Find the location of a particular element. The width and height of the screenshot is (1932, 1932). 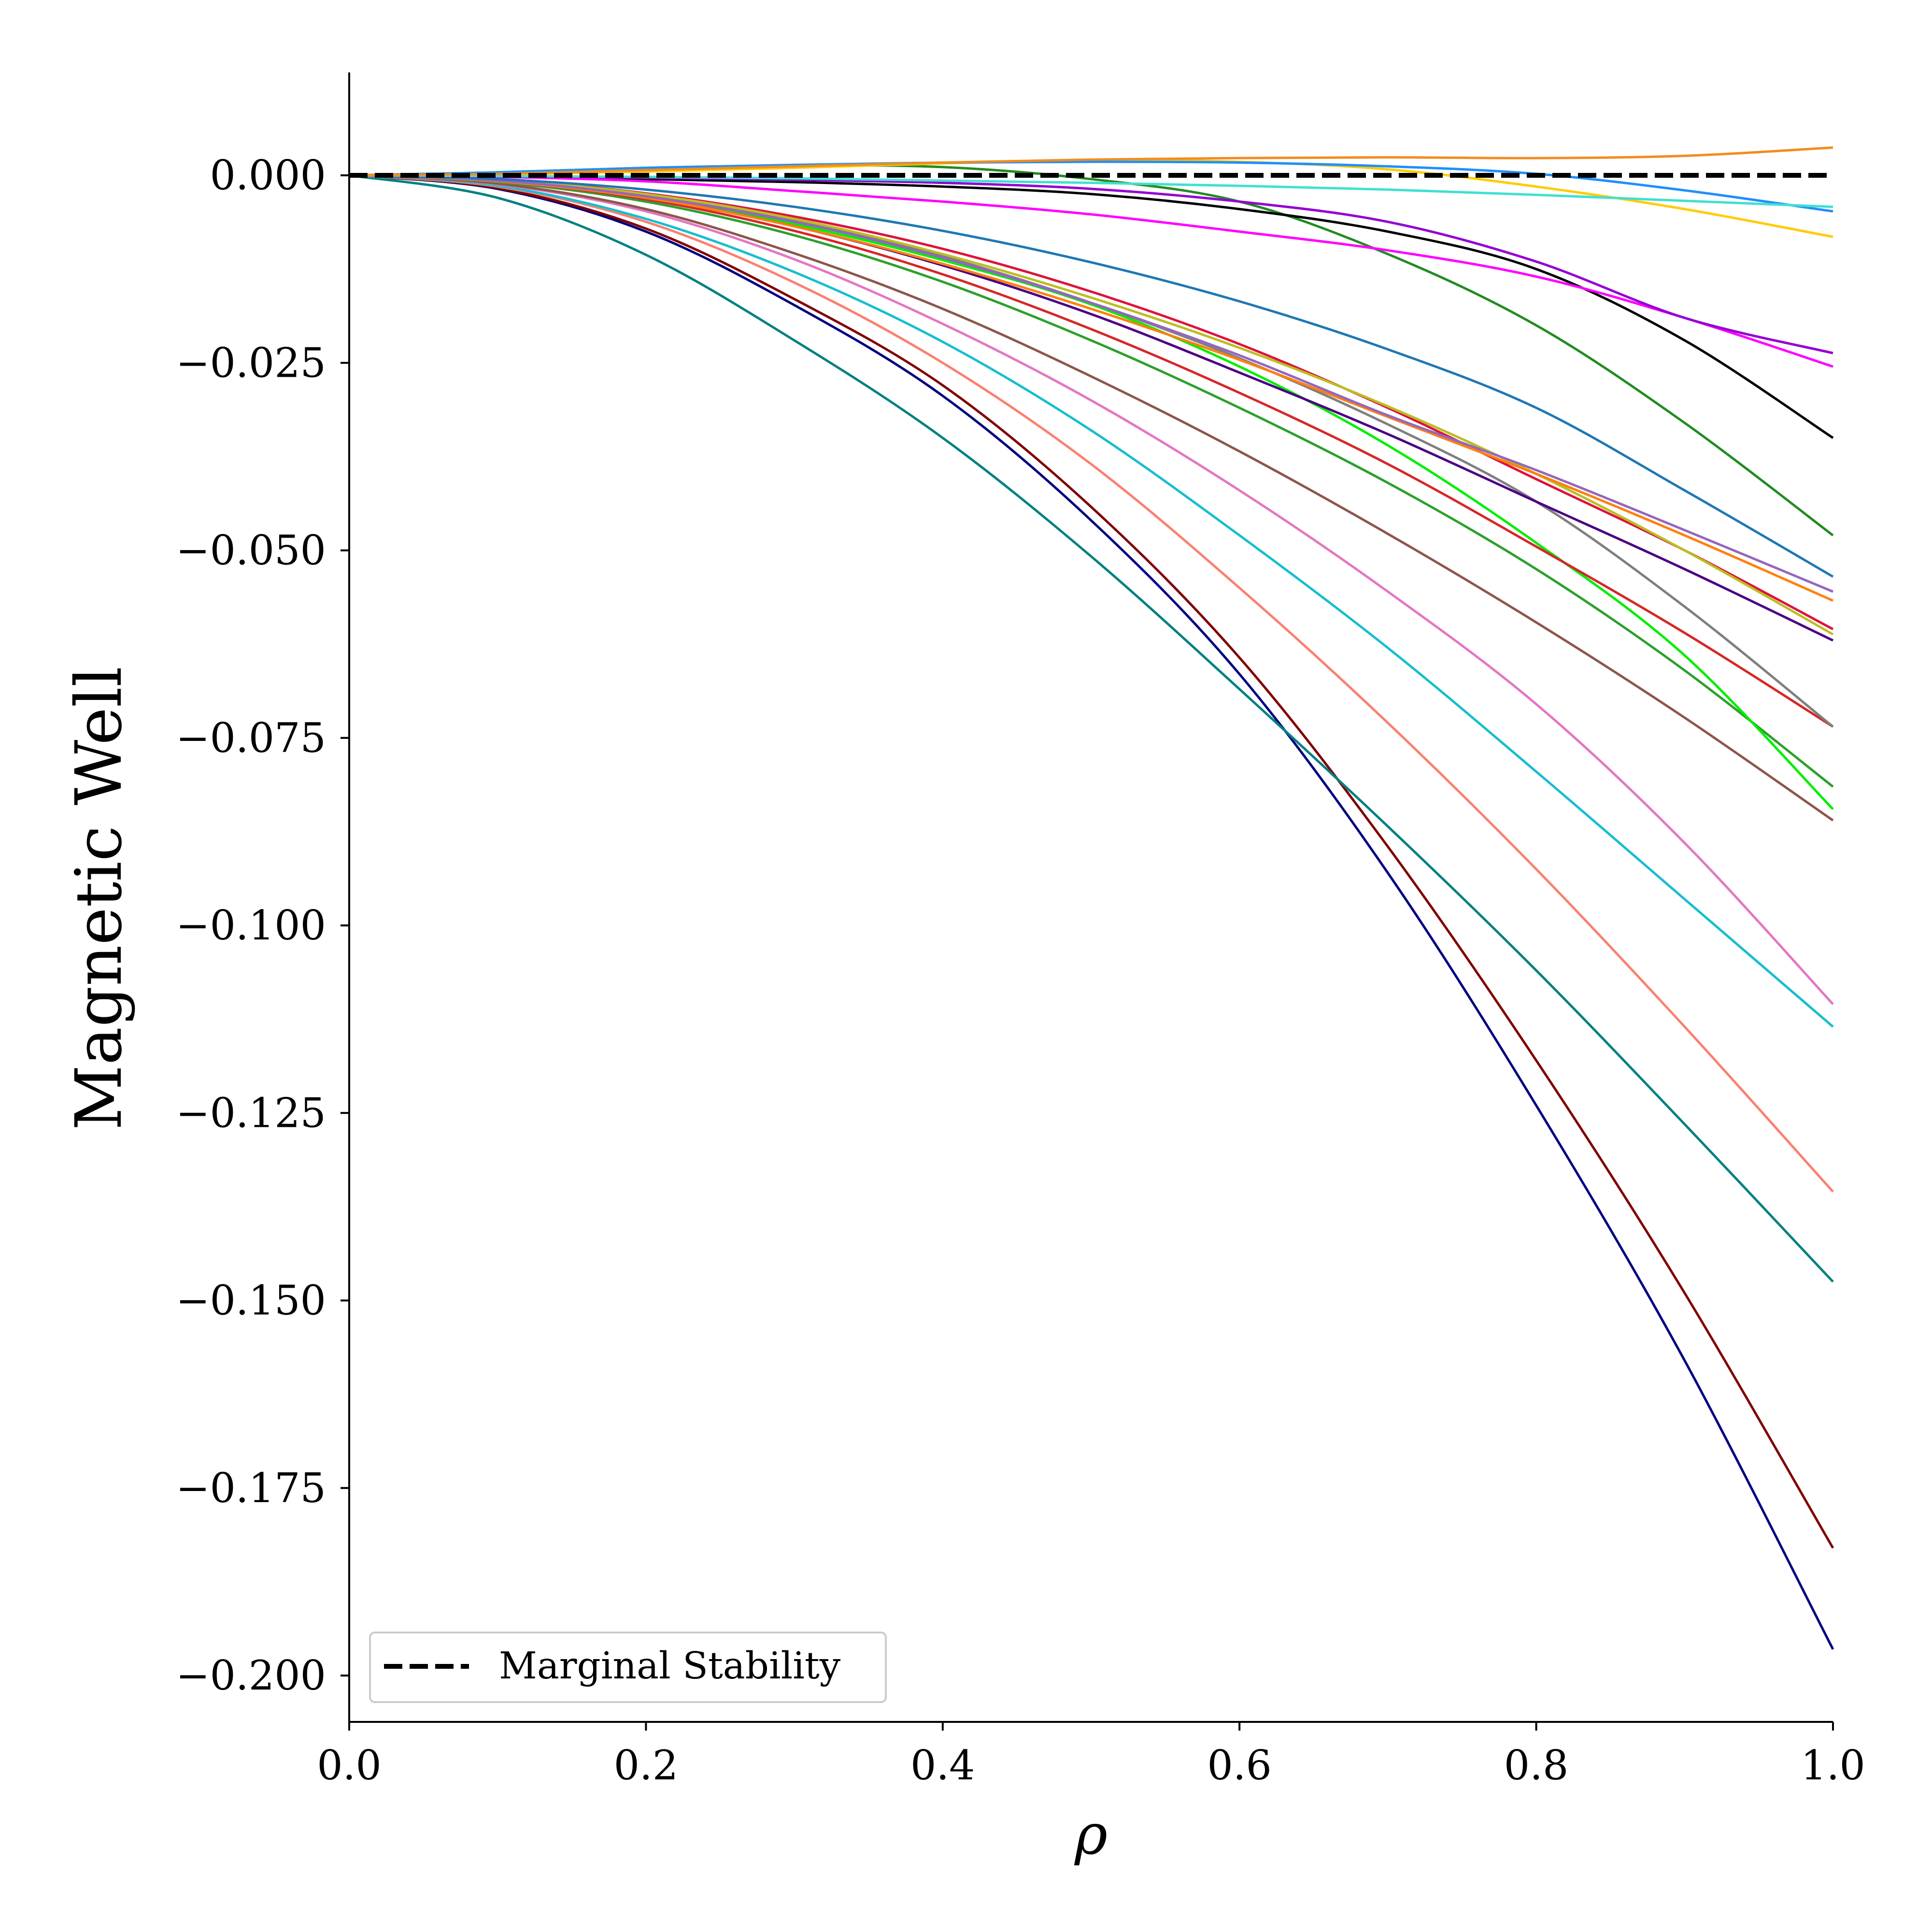

y-tick-label: −0.200 is located at coordinates (251, 1675).